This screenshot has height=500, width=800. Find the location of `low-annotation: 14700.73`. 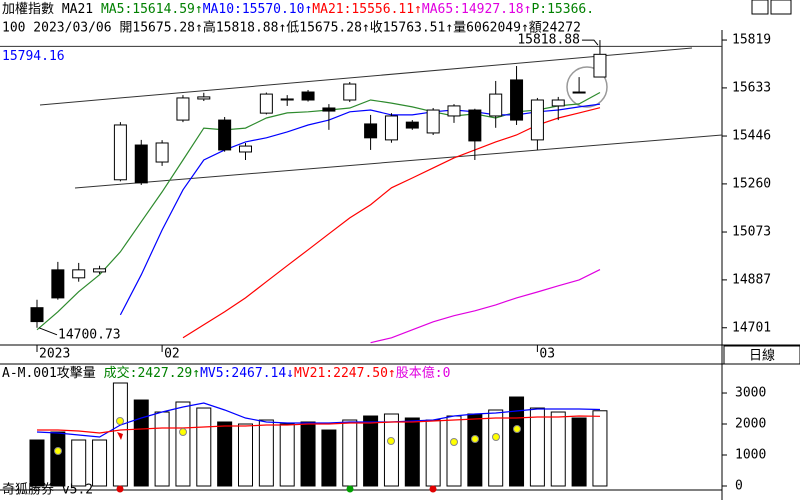

low-annotation: 14700.73 is located at coordinates (89, 334).